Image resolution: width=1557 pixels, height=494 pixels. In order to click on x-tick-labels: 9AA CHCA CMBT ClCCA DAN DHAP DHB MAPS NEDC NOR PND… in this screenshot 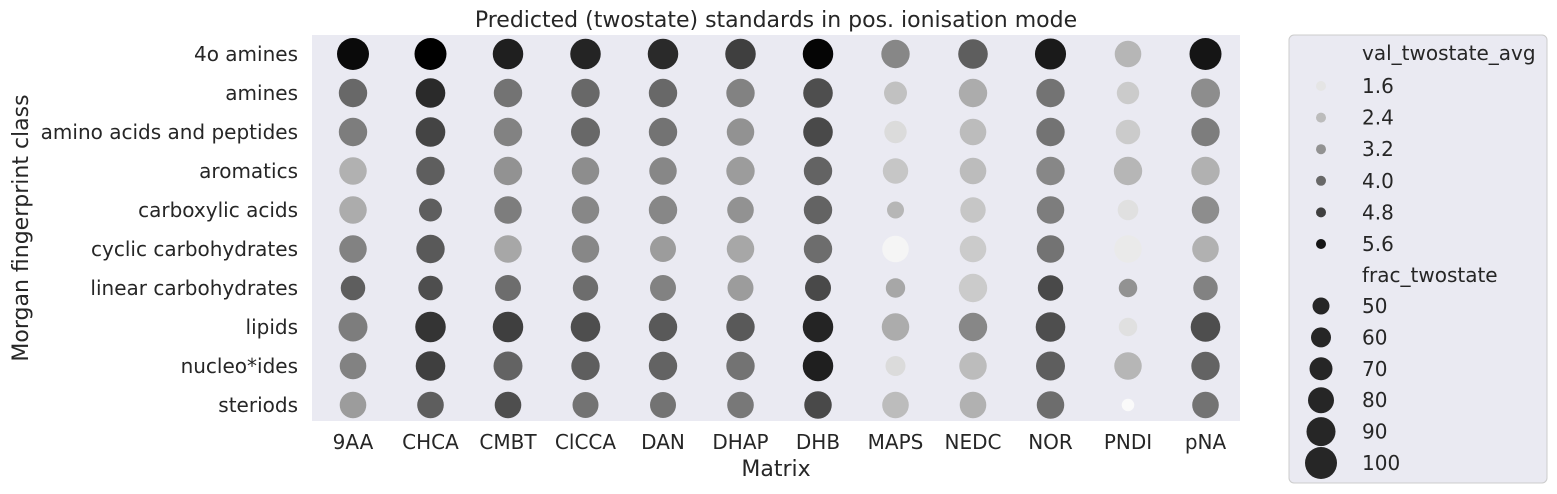, I will do `click(780, 442)`.